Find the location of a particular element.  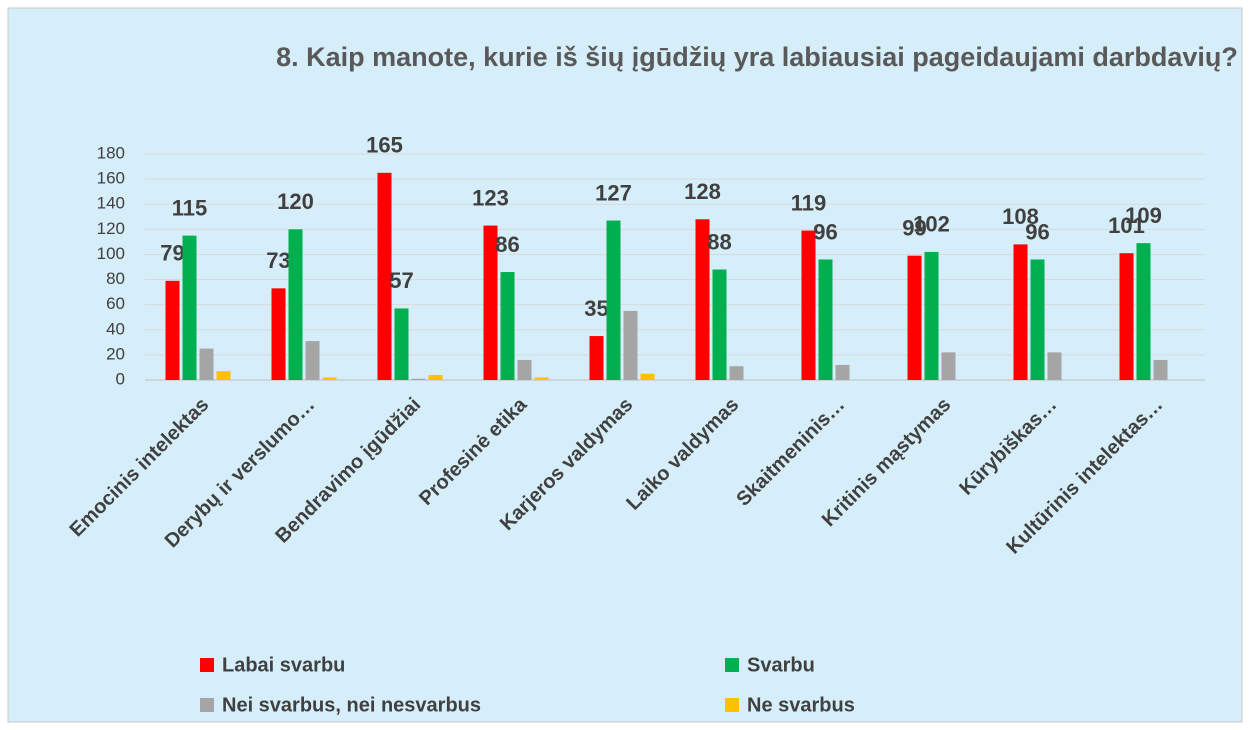

data-label: 127 is located at coordinates (613, 192).